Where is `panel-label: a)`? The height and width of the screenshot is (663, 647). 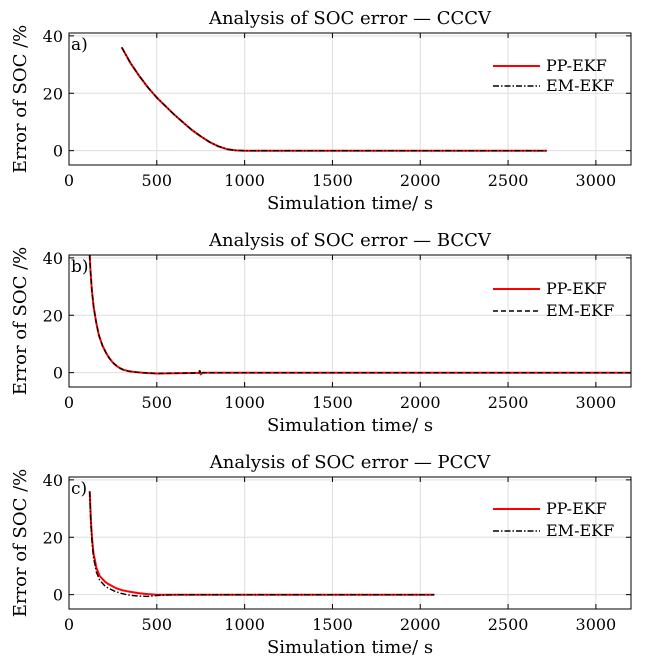
panel-label: a) is located at coordinates (79, 45).